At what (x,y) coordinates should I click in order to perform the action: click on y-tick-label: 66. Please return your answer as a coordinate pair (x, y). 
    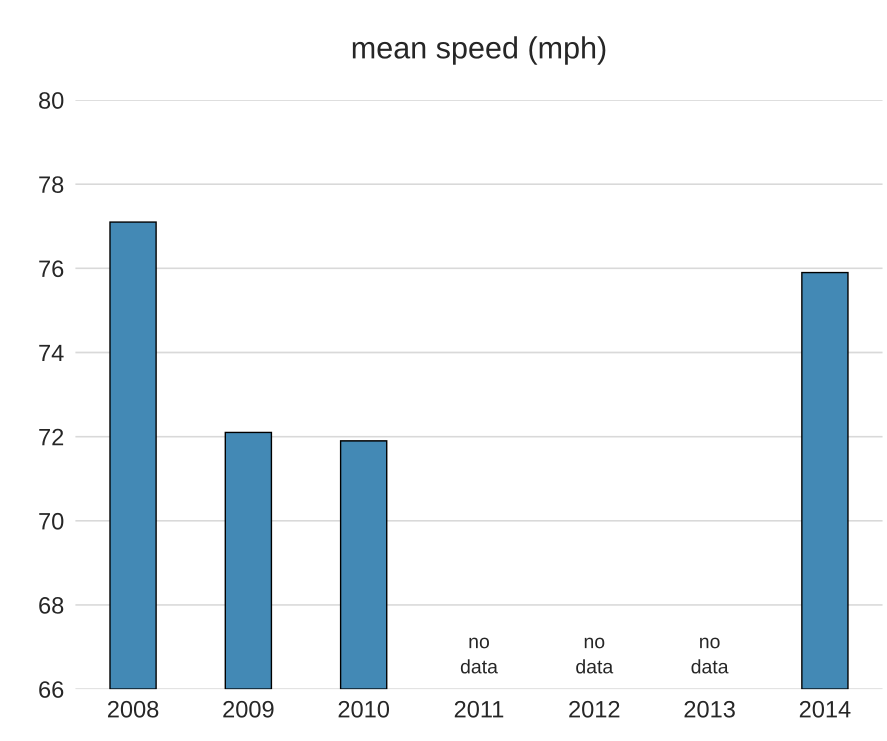
    Looking at the image, I should click on (51, 689).